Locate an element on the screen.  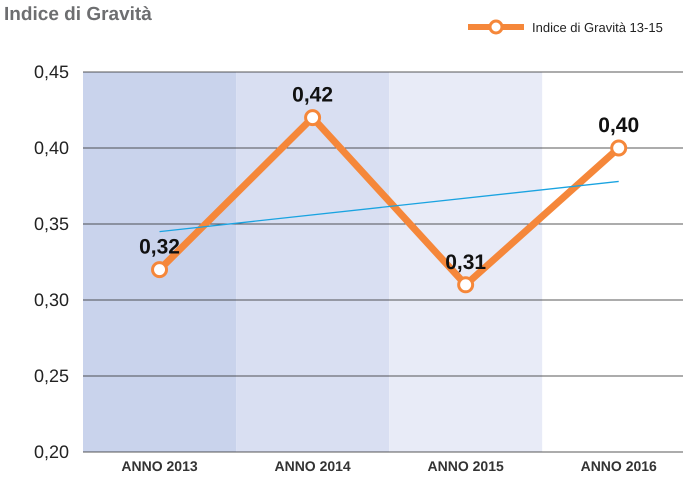
text: 0,32 is located at coordinates (159, 247).